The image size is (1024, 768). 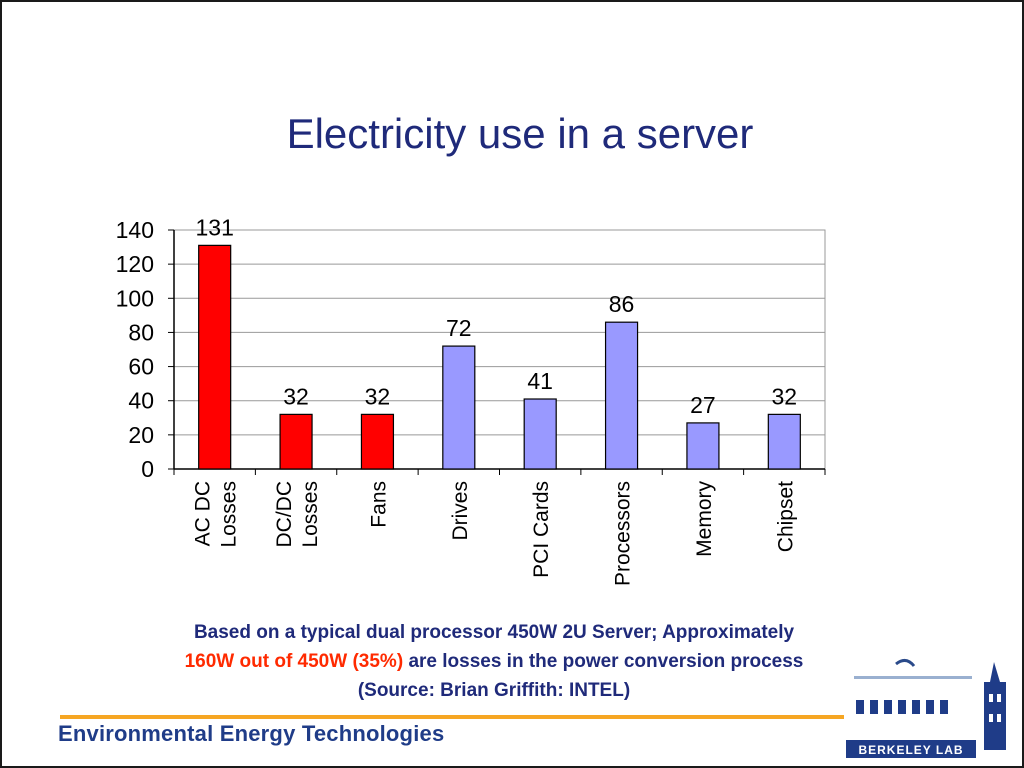 I want to click on y-tick-label: 20, so click(x=141, y=435).